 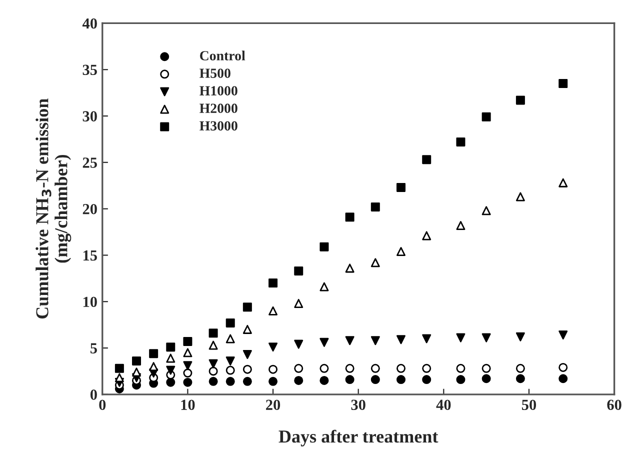 I want to click on y-tick-label: 25, so click(x=89, y=163).